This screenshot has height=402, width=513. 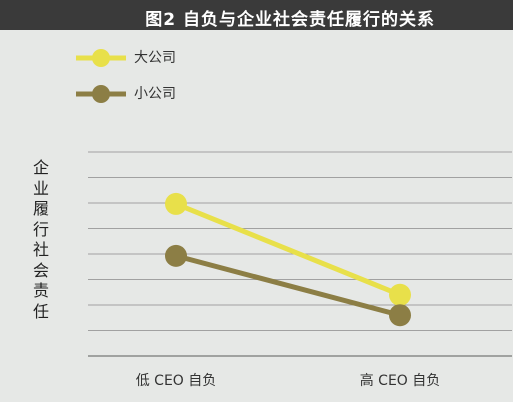 What do you see at coordinates (40, 239) in the screenshot?
I see `y-axis-label: 企业履行社会责任` at bounding box center [40, 239].